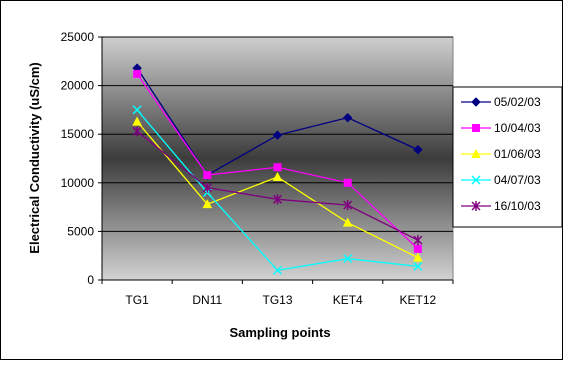 This screenshot has width=563, height=365. What do you see at coordinates (348, 300) in the screenshot?
I see `x-tick-label: KET4` at bounding box center [348, 300].